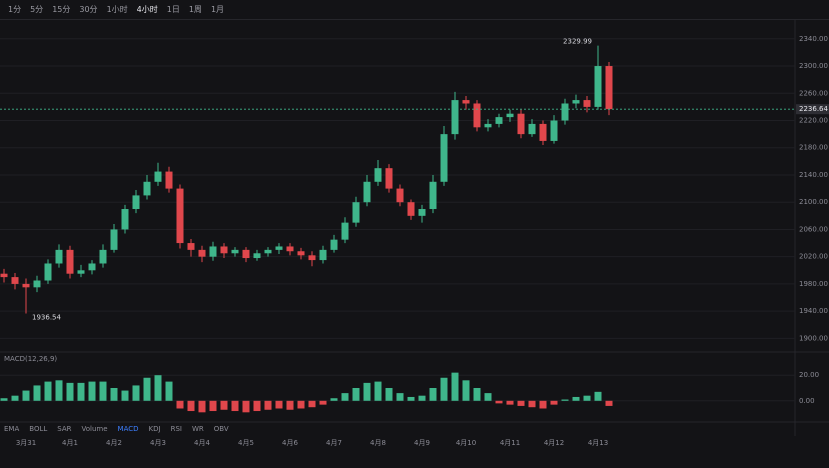  Describe the element at coordinates (37, 9) in the screenshot. I see `timeframe-button: 5分` at that location.